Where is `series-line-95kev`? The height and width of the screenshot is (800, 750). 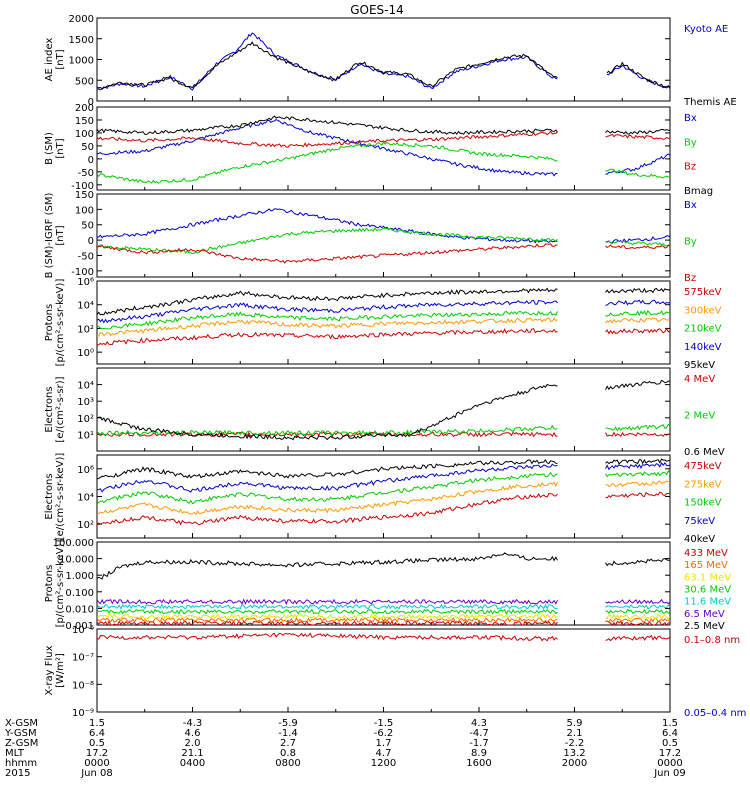 series-line-95kev is located at coordinates (327, 301).